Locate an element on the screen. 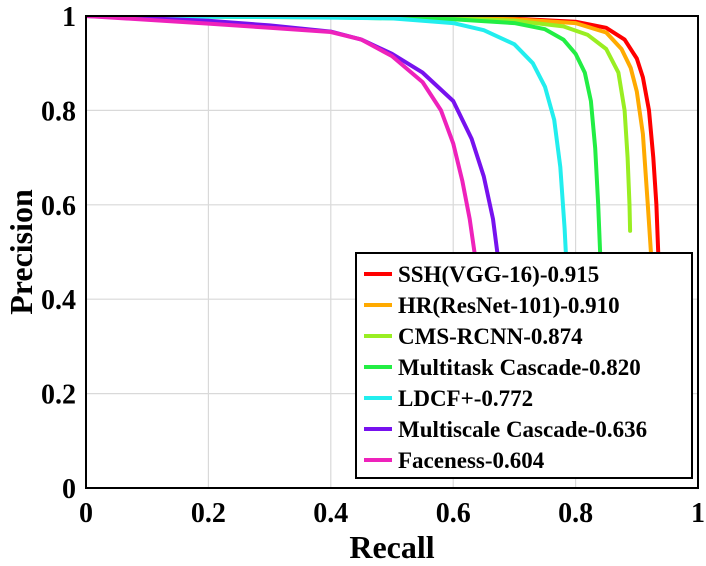 Image resolution: width=706 pixels, height=566 pixels. y-tick-label: 0.8 is located at coordinates (58, 111).